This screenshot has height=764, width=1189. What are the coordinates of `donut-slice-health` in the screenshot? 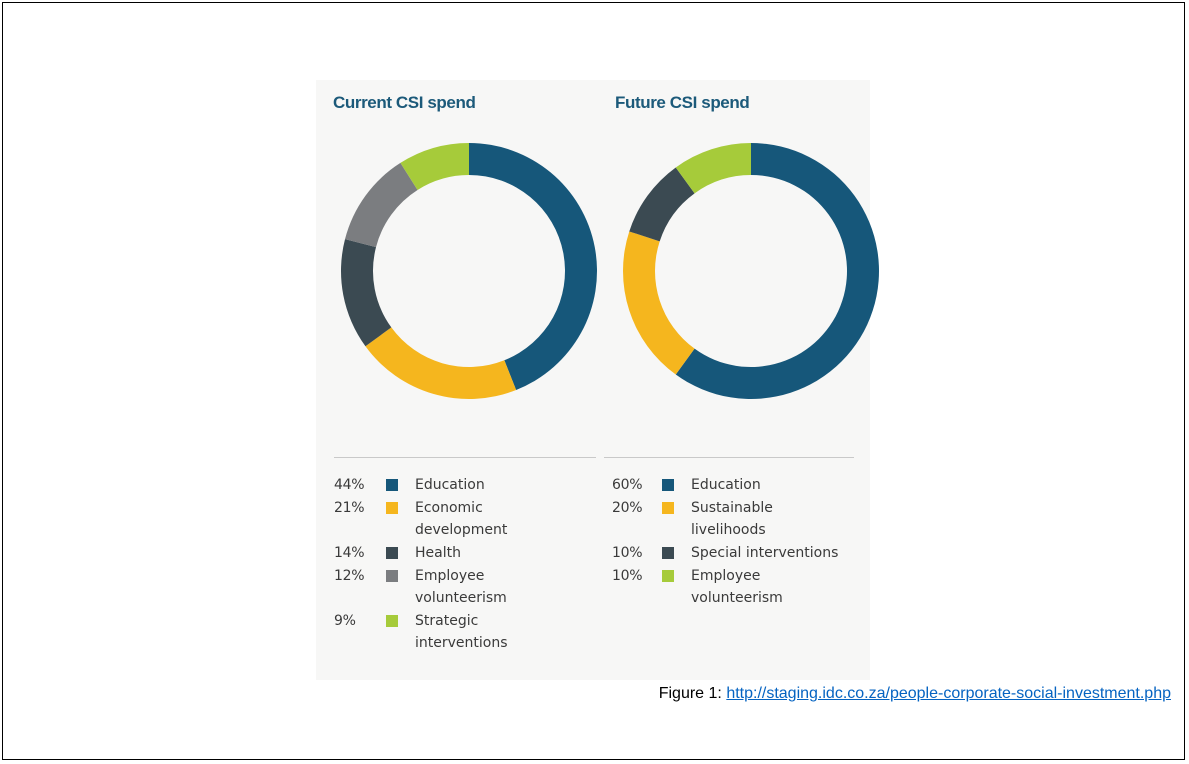 It's located at (366, 293).